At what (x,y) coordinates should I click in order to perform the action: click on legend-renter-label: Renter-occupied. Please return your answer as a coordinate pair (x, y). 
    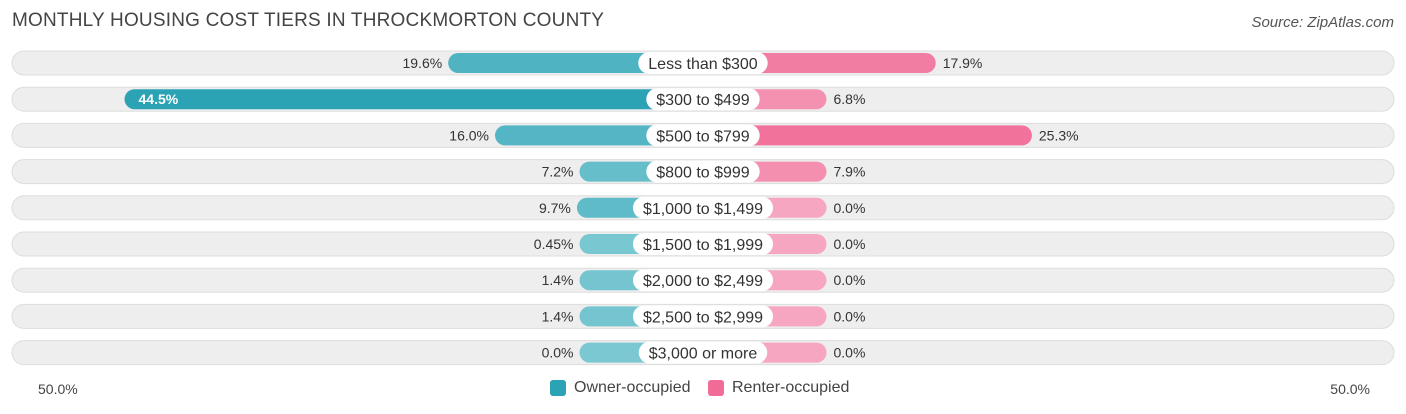
    Looking at the image, I should click on (791, 387).